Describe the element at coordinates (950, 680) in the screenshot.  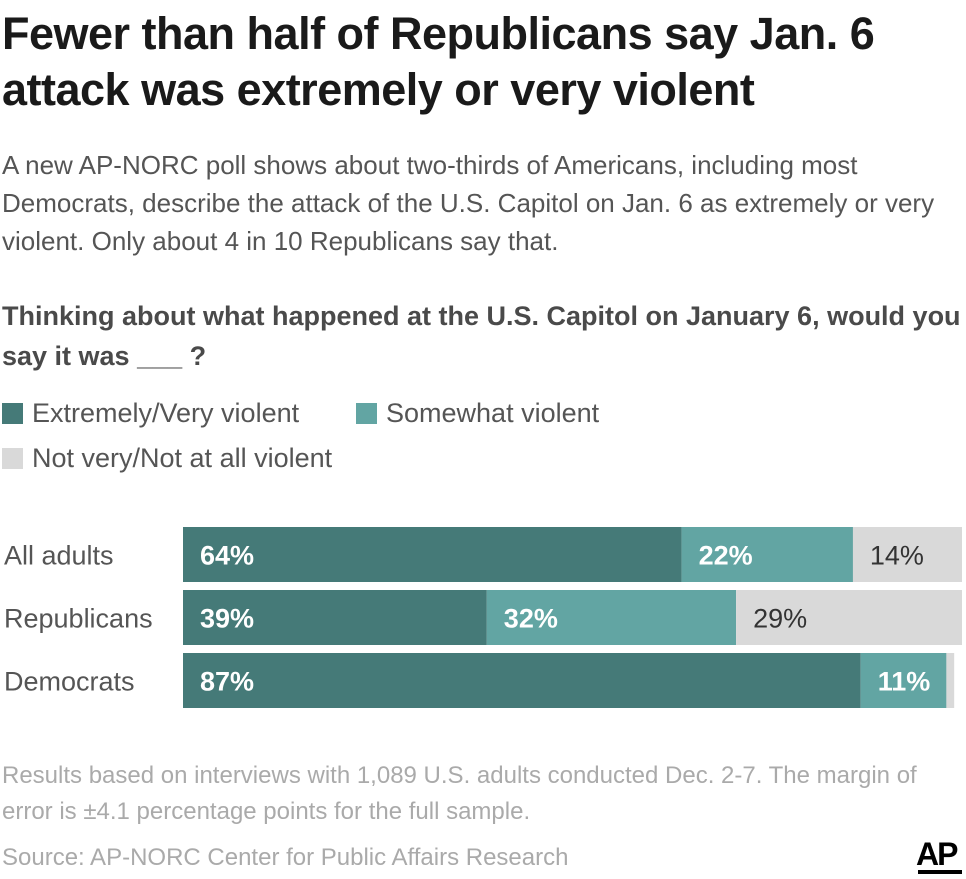
I see `bar-democrats-not-very-not-at-all-violent` at that location.